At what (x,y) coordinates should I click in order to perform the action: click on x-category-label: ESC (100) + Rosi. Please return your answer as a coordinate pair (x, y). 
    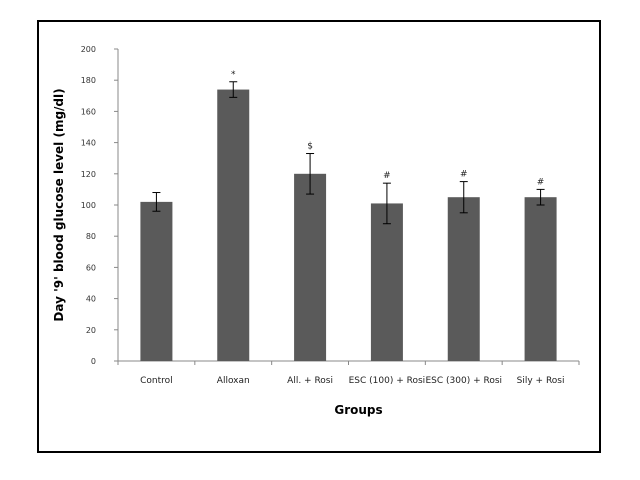
    Looking at the image, I should click on (387, 381).